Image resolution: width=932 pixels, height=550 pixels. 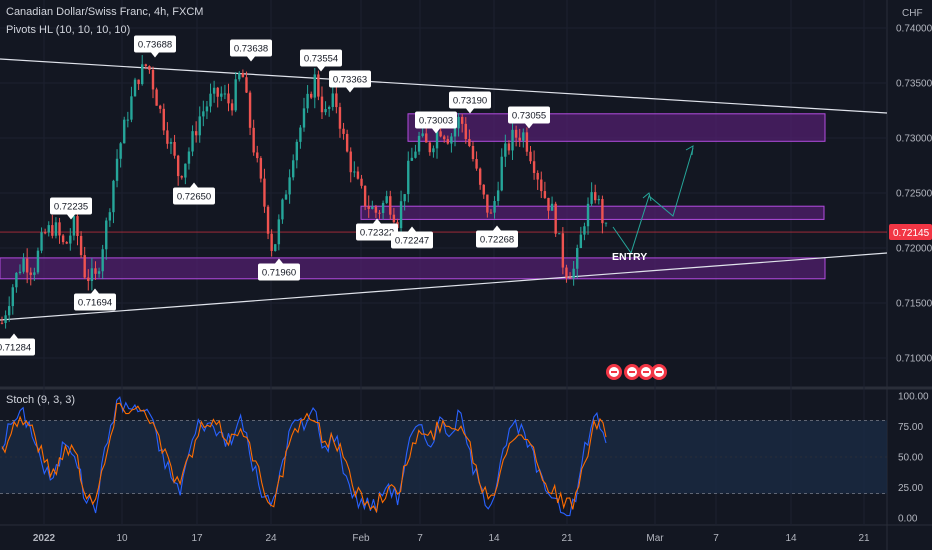 I want to click on price-tick-label: 0.73000, so click(x=914, y=139).